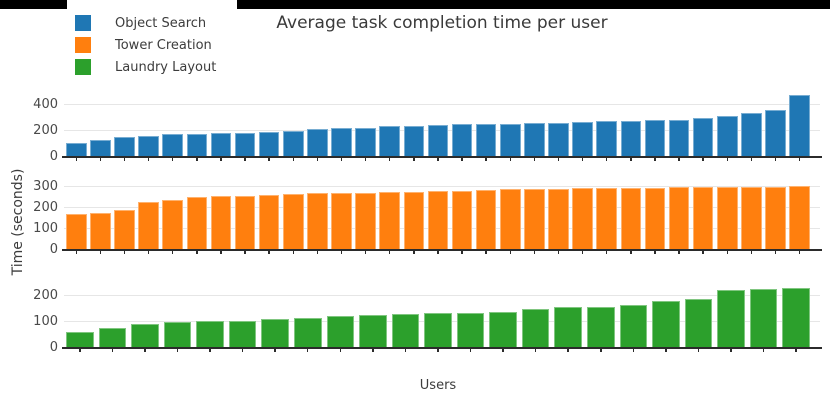 The image size is (830, 400). I want to click on y-tick-label: 400, so click(45, 104).